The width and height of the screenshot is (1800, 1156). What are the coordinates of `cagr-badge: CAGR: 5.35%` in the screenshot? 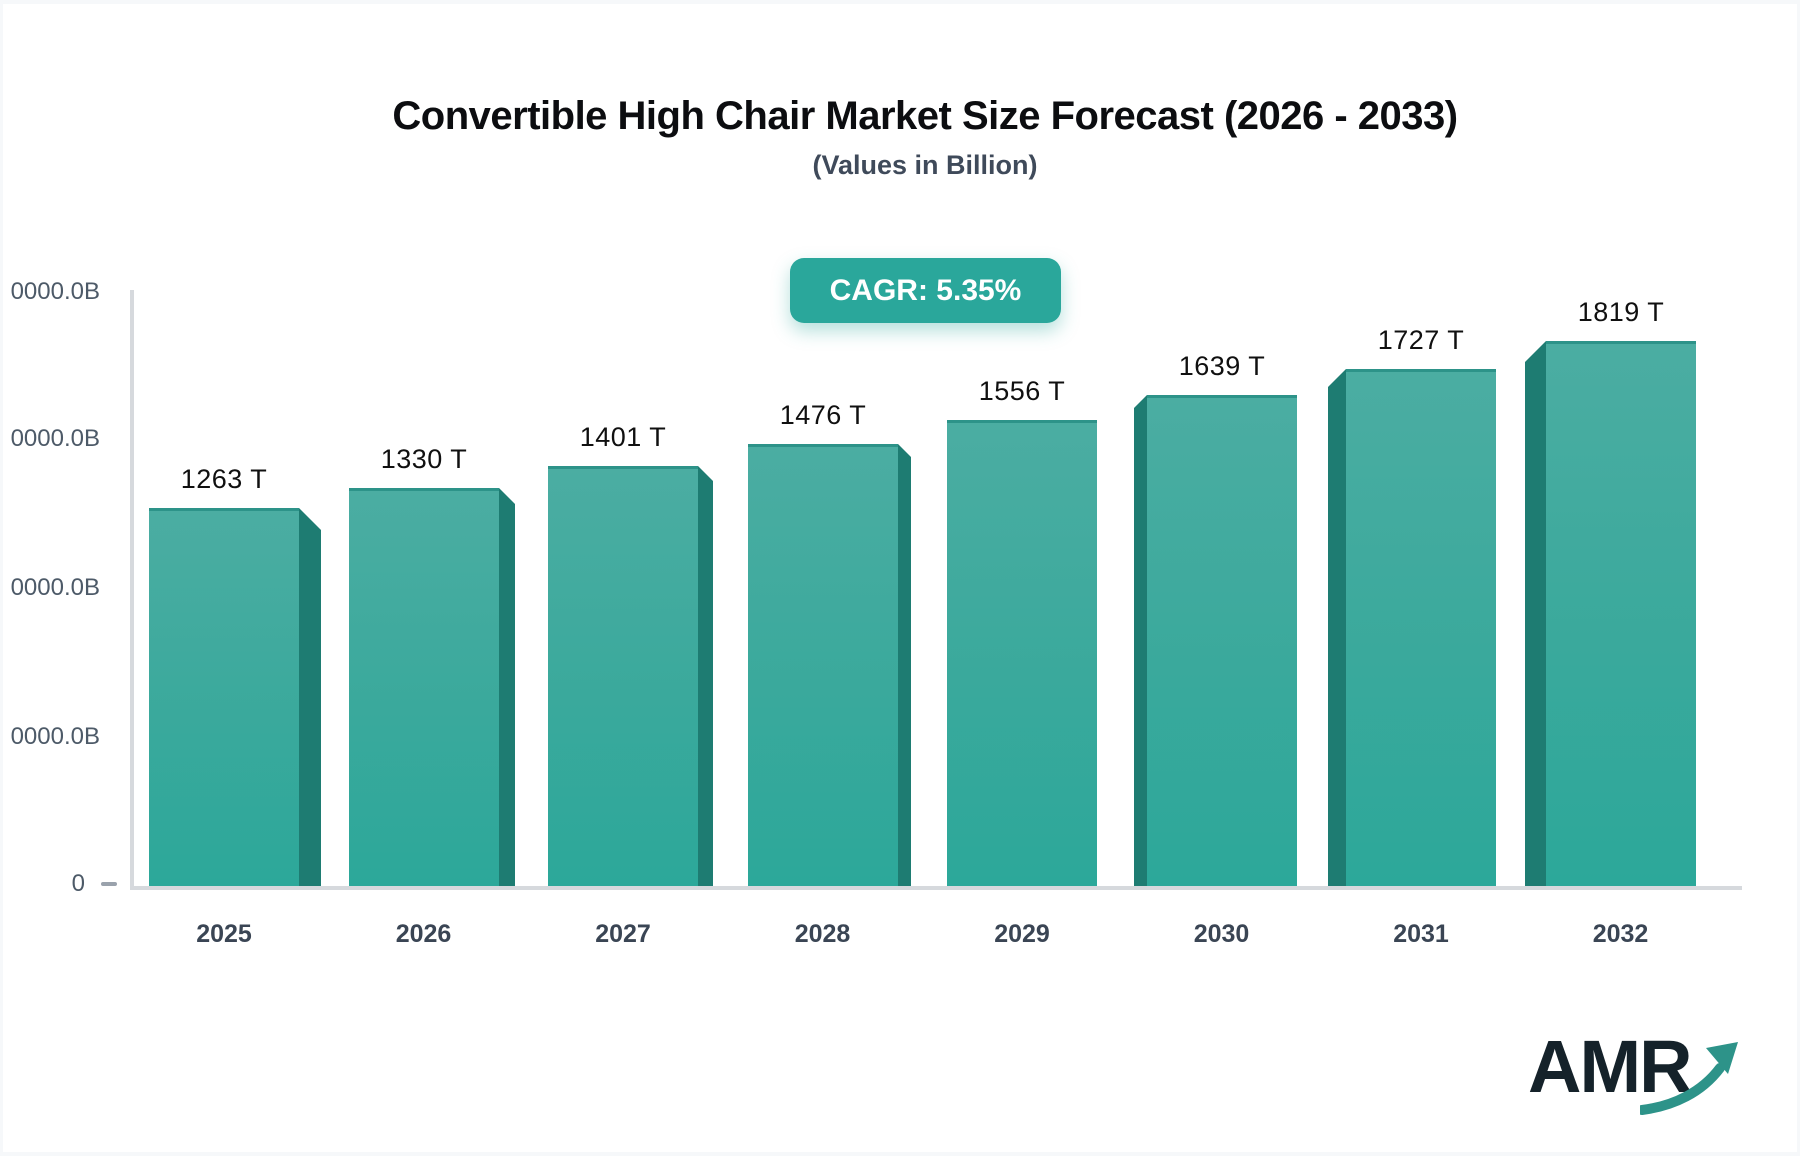 It's located at (925, 290).